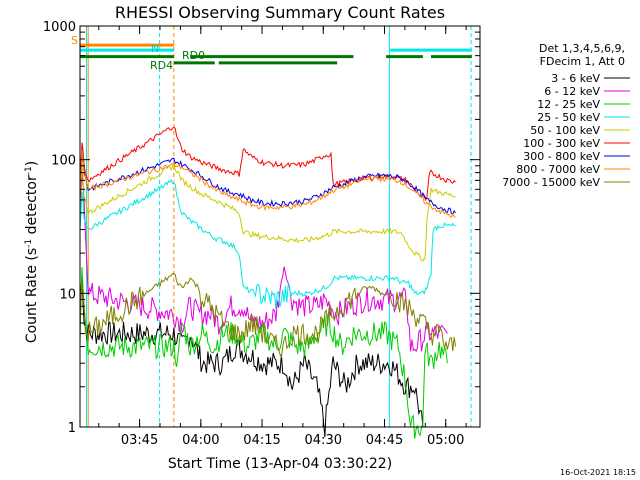 This screenshot has width=640, height=480. What do you see at coordinates (582, 48) in the screenshot?
I see `legend-header-0: Det 1,3,4,5,6,9,` at bounding box center [582, 48].